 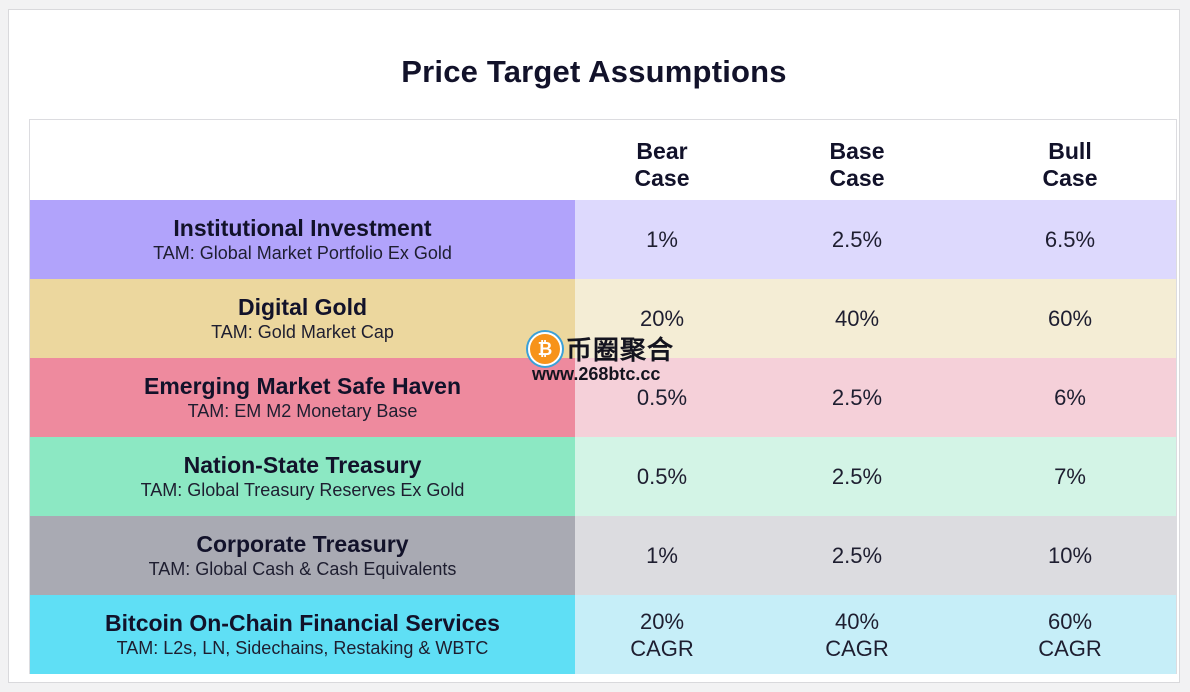 I want to click on row-label-cell: Digital Gold TAM: Gold Market Cap, so click(x=302, y=318).